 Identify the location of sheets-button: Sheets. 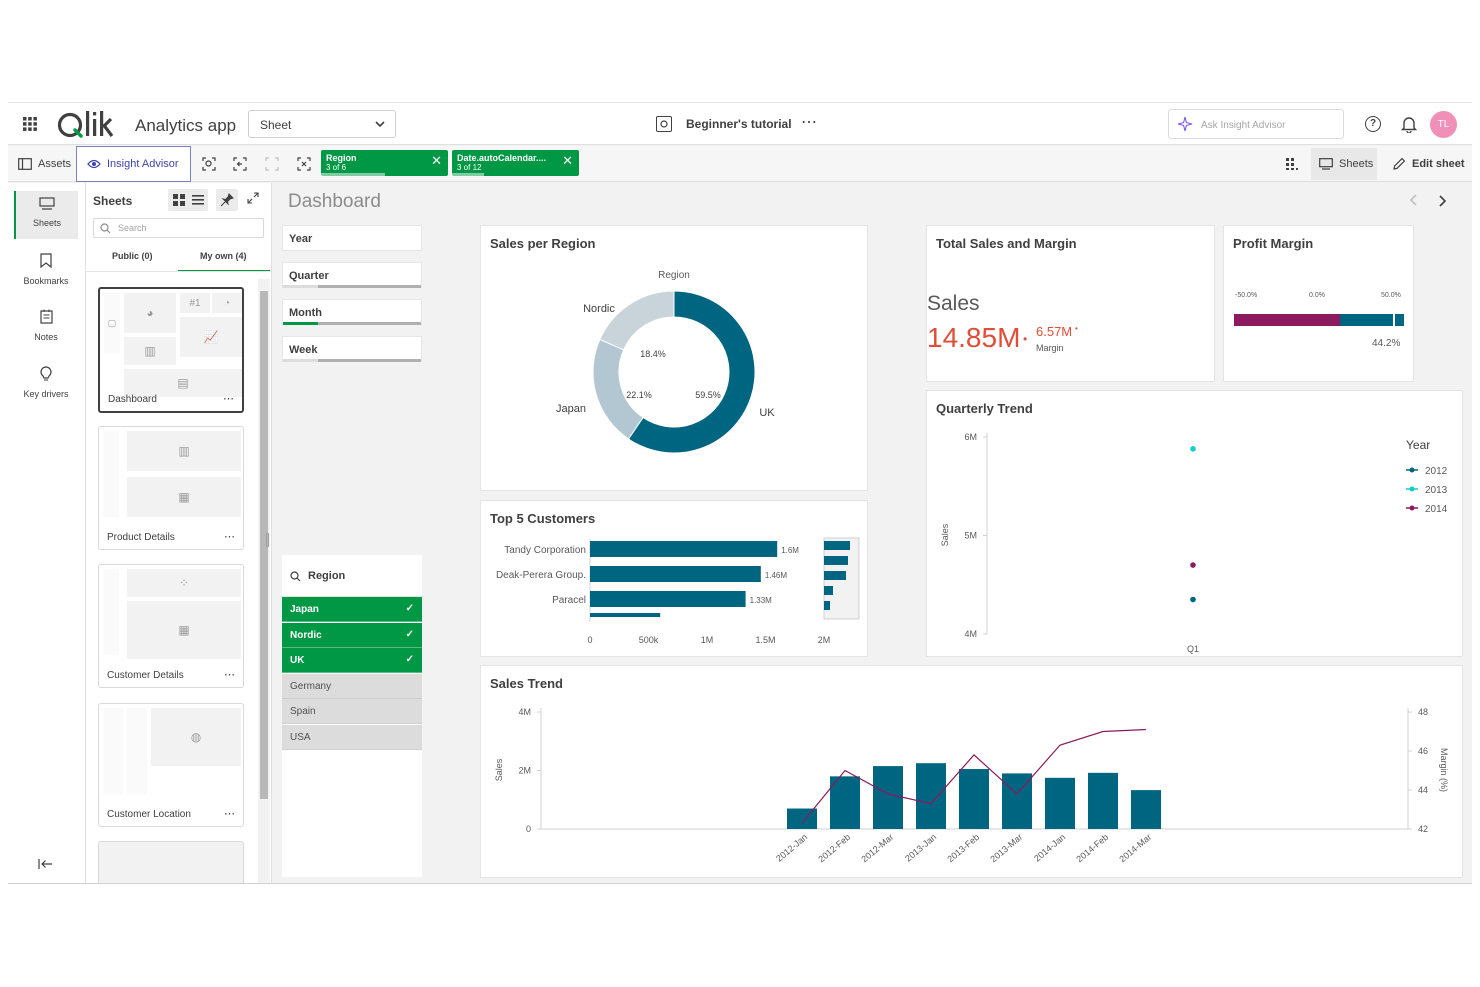
(1344, 164).